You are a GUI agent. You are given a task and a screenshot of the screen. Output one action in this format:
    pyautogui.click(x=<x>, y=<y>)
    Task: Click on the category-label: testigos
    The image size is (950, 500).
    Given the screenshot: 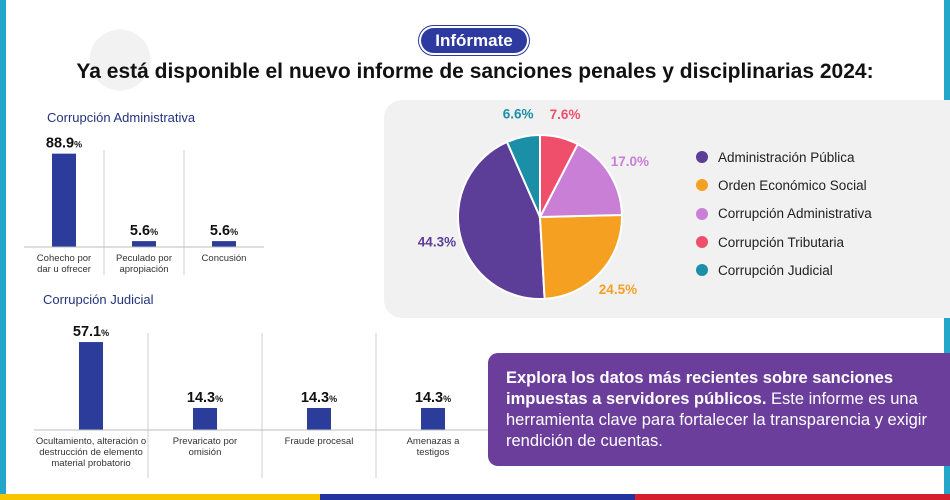 What is the action you would take?
    pyautogui.click(x=433, y=452)
    